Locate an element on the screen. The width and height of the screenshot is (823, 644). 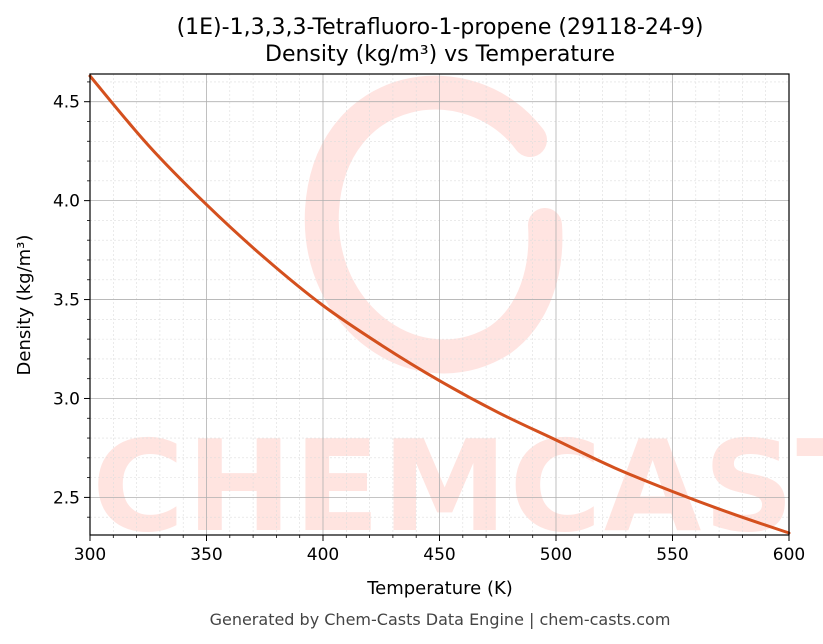
y-tick-label: 2.5 is located at coordinates (66, 498).